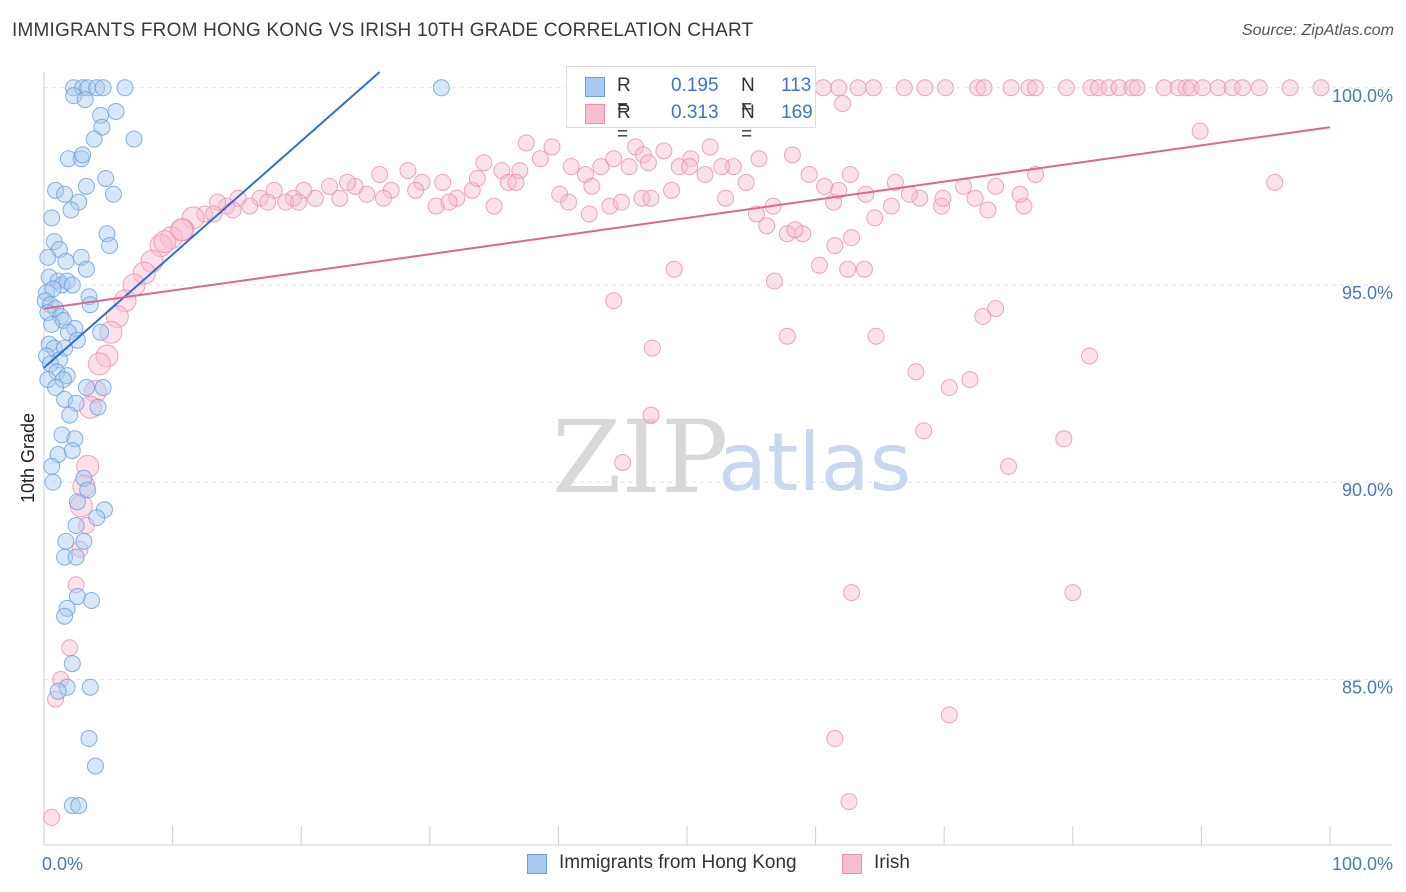  I want to click on y-axis-title: 10th Grade, so click(28, 458).